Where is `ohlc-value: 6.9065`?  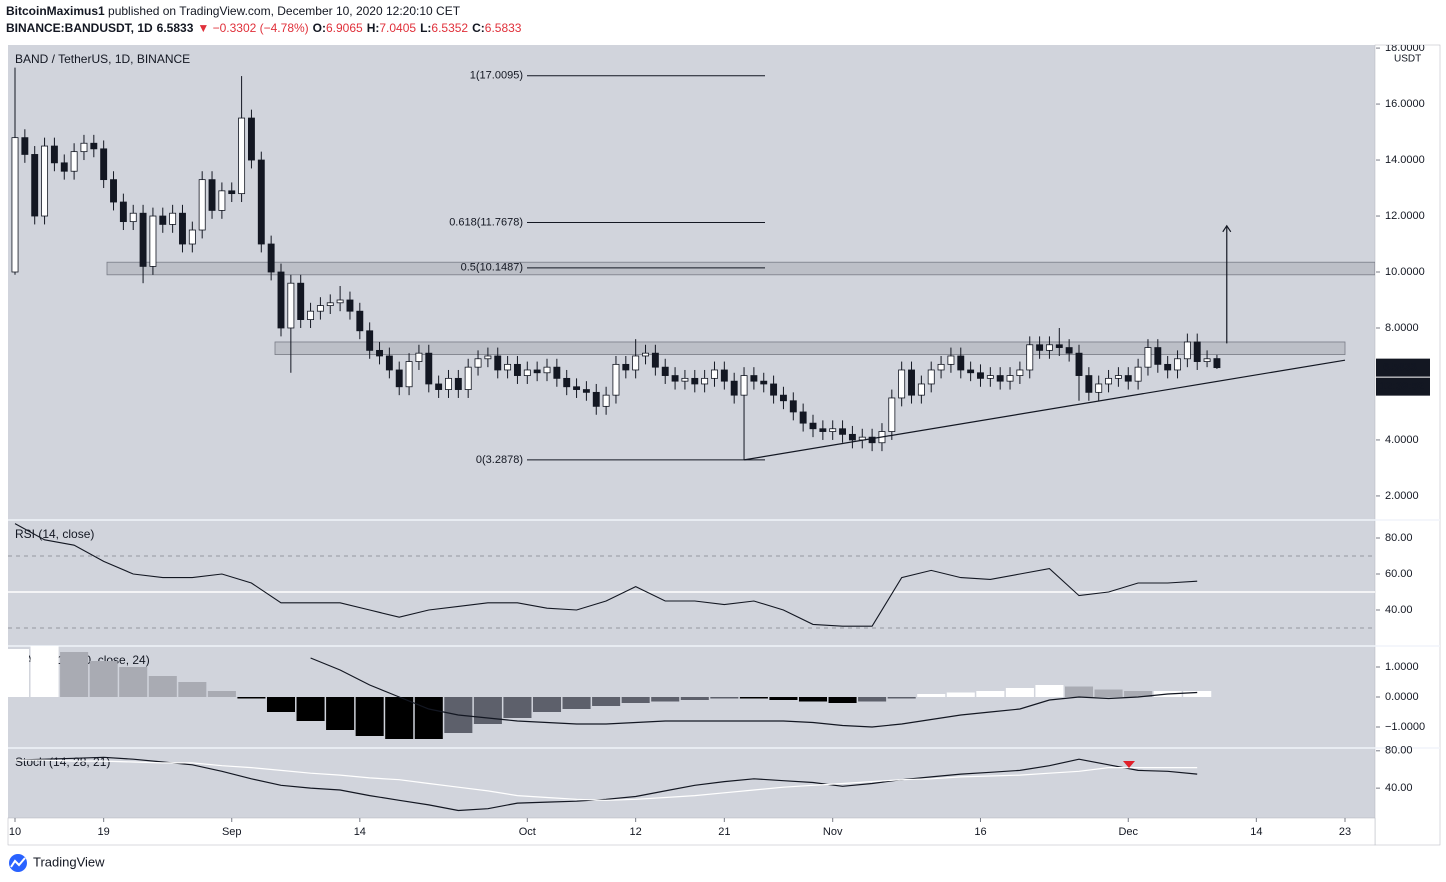
ohlc-value: 6.9065 is located at coordinates (344, 28).